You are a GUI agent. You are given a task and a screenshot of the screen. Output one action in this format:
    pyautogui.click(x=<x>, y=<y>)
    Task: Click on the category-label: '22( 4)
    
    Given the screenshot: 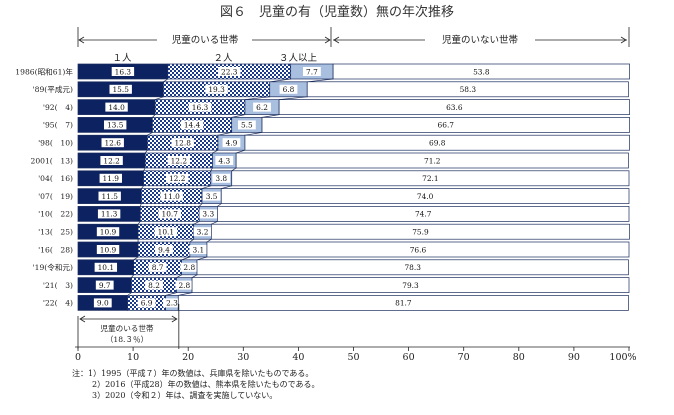 What is the action you would take?
    pyautogui.click(x=58, y=303)
    